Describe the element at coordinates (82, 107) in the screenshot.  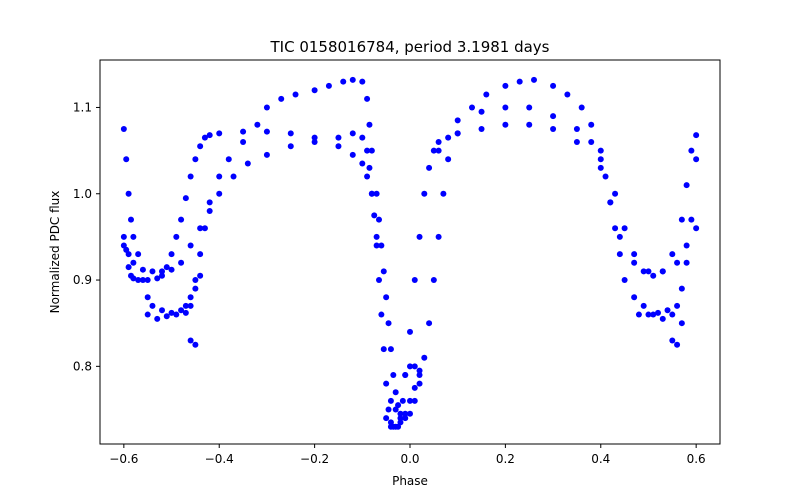
I see `y-tick-label: 1.1` at that location.